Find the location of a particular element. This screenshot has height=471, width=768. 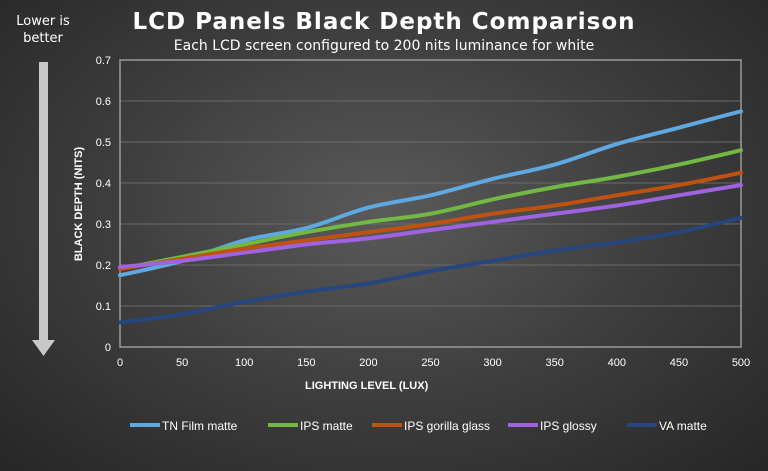

y-tick-label: 0.2 is located at coordinates (103, 266).